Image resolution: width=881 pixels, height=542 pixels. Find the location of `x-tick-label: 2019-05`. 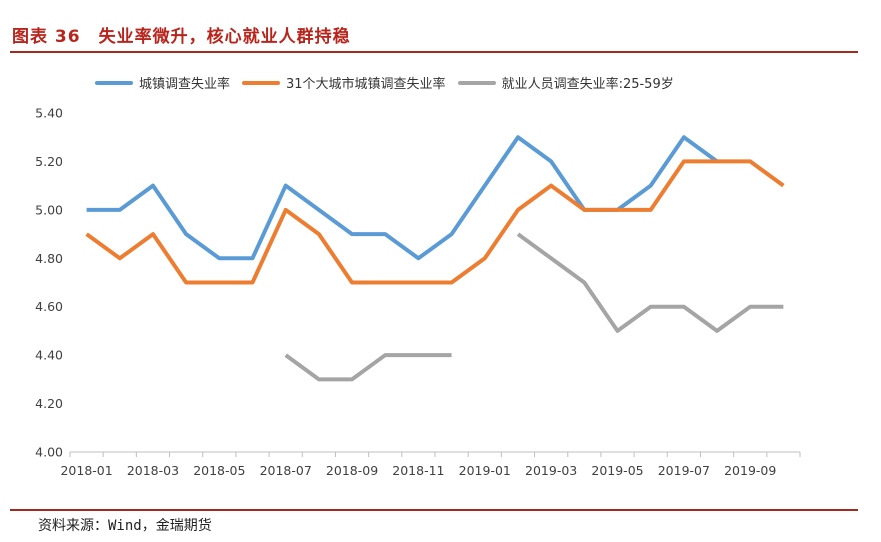

x-tick-label: 2019-05 is located at coordinates (617, 470).